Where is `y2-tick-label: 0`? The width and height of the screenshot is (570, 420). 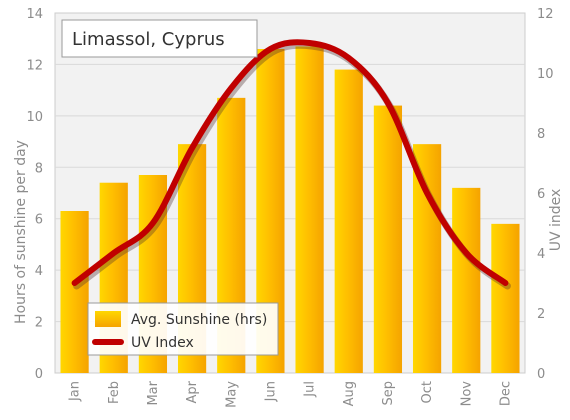
y2-tick-label: 0 is located at coordinates (541, 374).